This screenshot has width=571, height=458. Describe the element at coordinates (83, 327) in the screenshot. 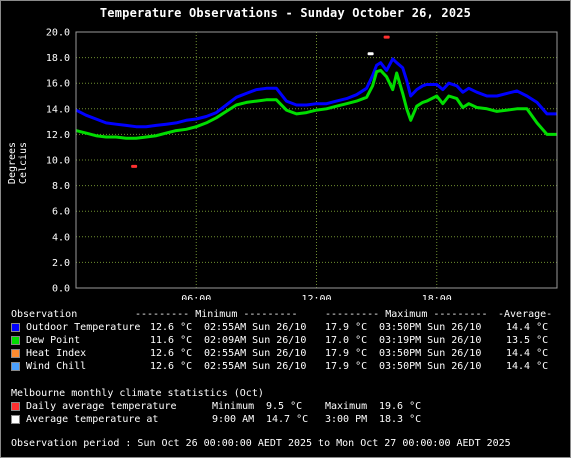

I see `legend-label: Outdoor Temperature` at that location.